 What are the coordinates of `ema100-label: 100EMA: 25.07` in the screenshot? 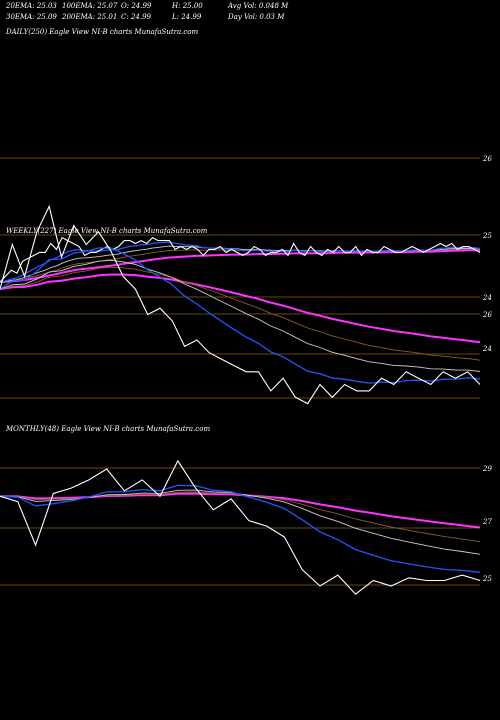 It's located at (90, 6).